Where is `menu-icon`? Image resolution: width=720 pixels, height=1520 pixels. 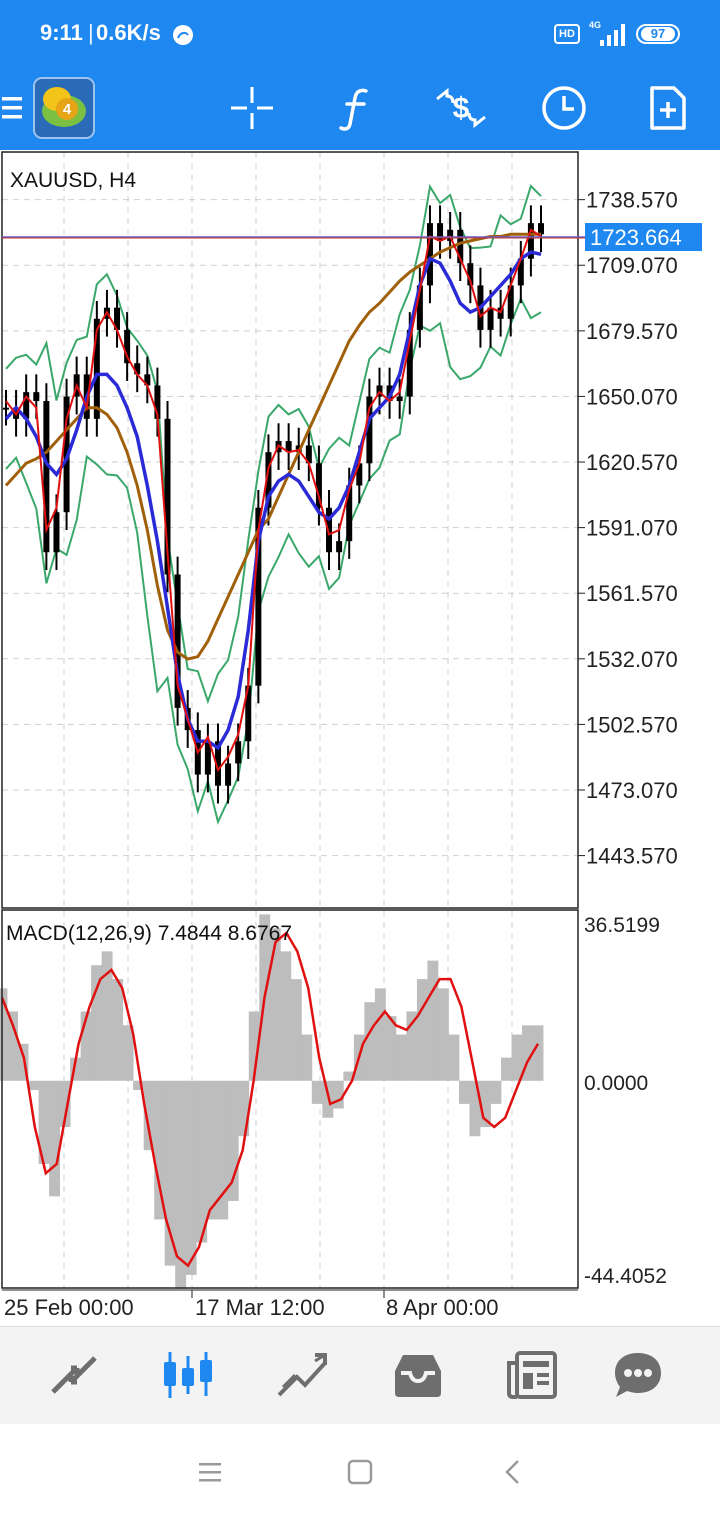
menu-icon is located at coordinates (13, 108).